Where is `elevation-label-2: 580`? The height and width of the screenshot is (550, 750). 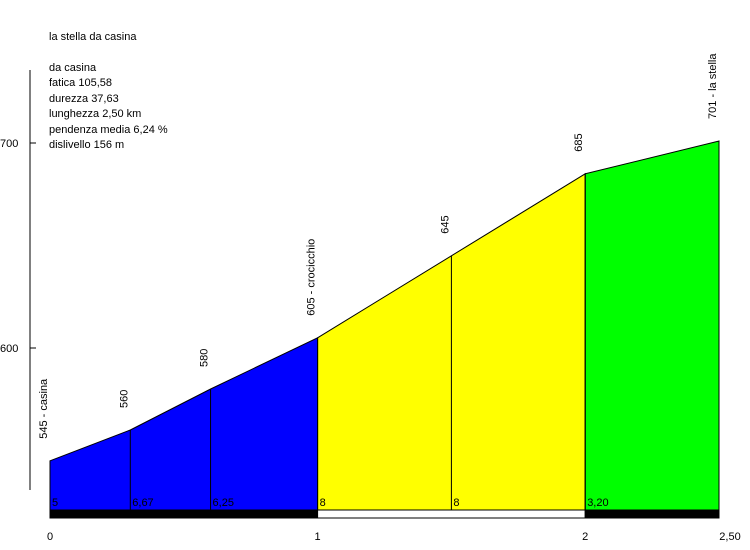
elevation-label-2: 580 is located at coordinates (205, 358).